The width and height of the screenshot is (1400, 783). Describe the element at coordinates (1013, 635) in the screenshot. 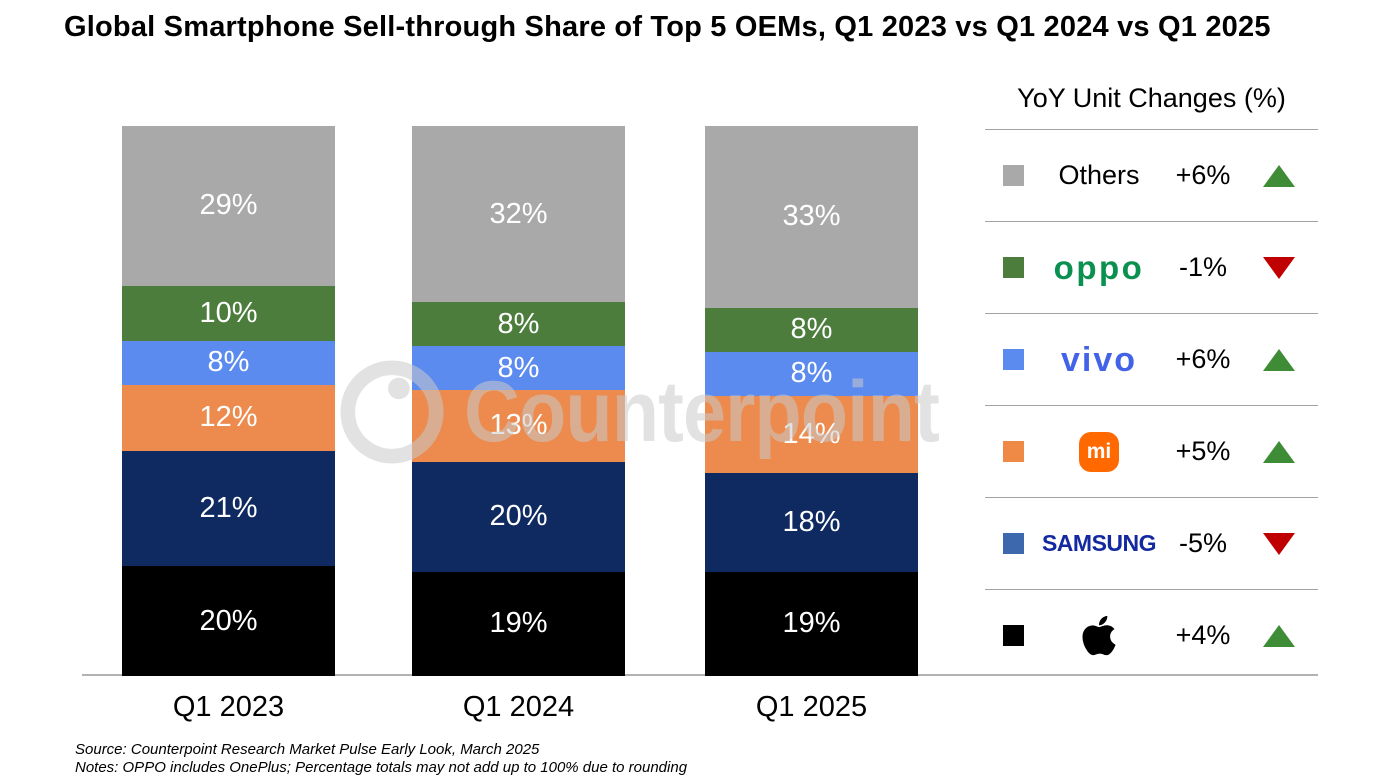

I see `legend-swatch-apple` at that location.